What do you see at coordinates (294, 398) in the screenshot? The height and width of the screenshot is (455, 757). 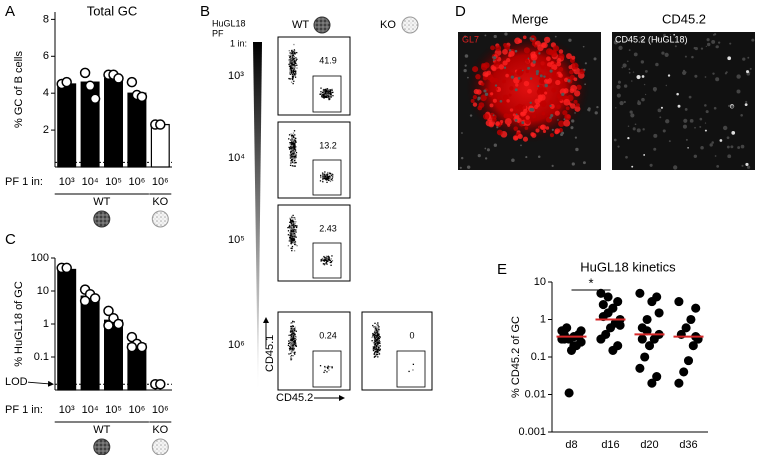 I see `axis-label: CD45.2` at bounding box center [294, 398].